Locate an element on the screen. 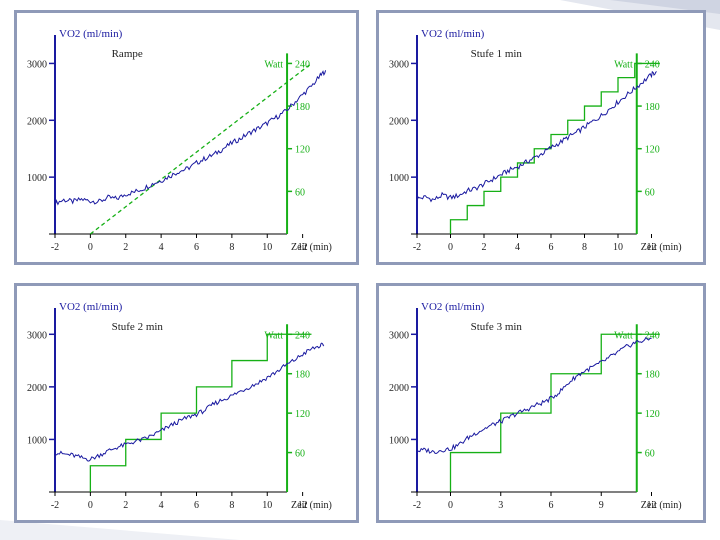 The image size is (720, 540). chart-title: Rampe is located at coordinates (127, 54).